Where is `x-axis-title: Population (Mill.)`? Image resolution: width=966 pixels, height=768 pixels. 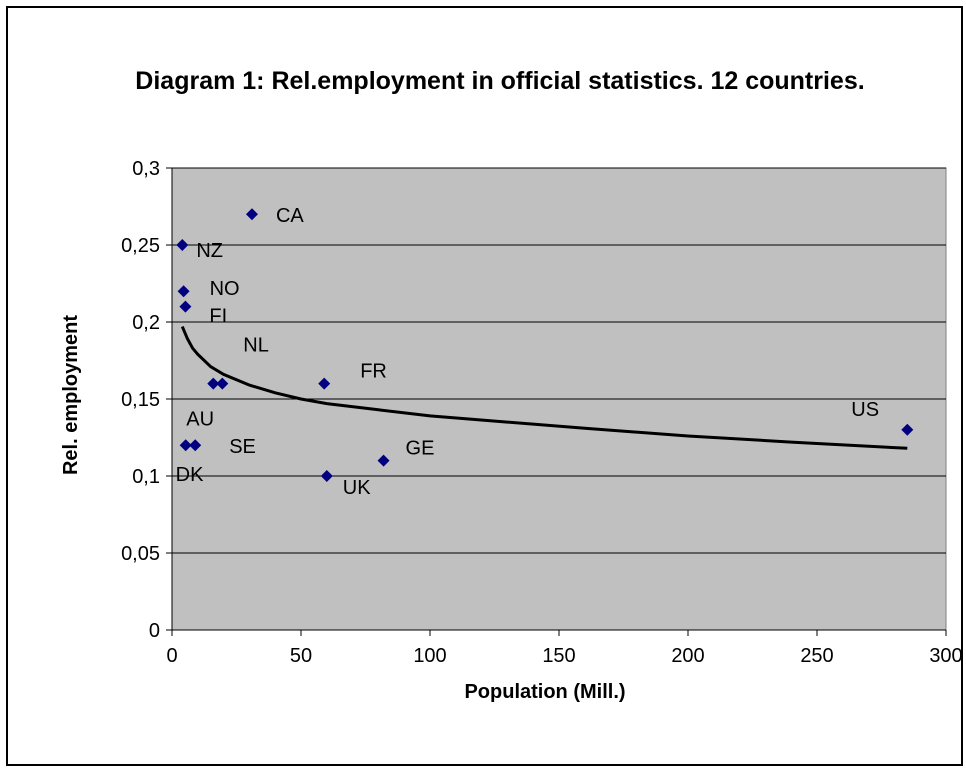
x-axis-title: Population (Mill.) is located at coordinates (544, 692).